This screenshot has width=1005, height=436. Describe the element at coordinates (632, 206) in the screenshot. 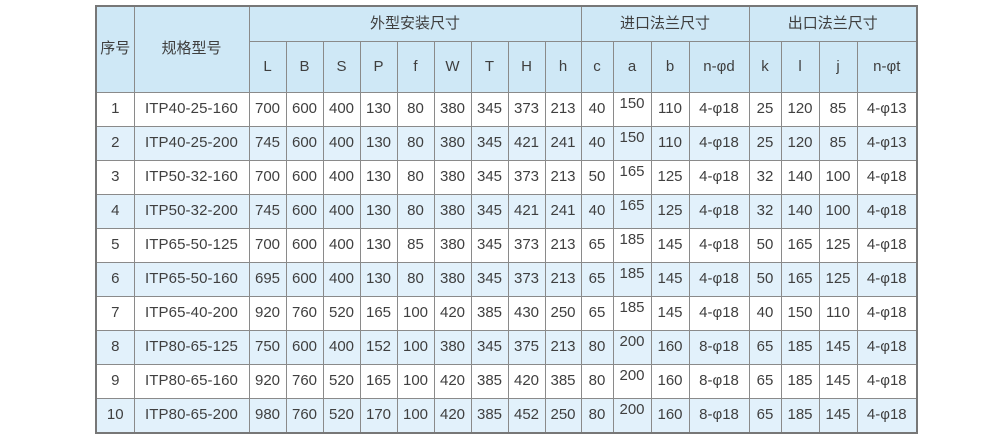

I see `cell-a-value: 165` at that location.